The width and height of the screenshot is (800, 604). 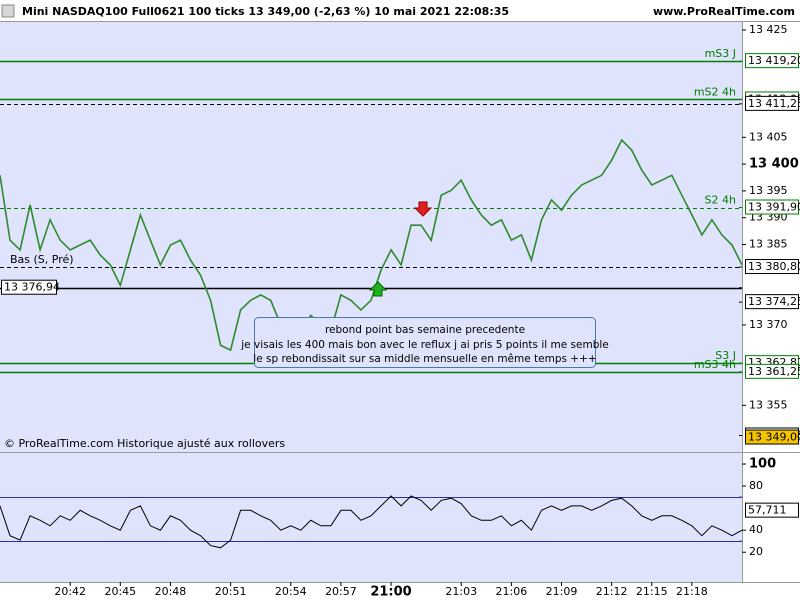 What do you see at coordinates (461, 591) in the screenshot?
I see `x-tick-label: 21:03` at bounding box center [461, 591].